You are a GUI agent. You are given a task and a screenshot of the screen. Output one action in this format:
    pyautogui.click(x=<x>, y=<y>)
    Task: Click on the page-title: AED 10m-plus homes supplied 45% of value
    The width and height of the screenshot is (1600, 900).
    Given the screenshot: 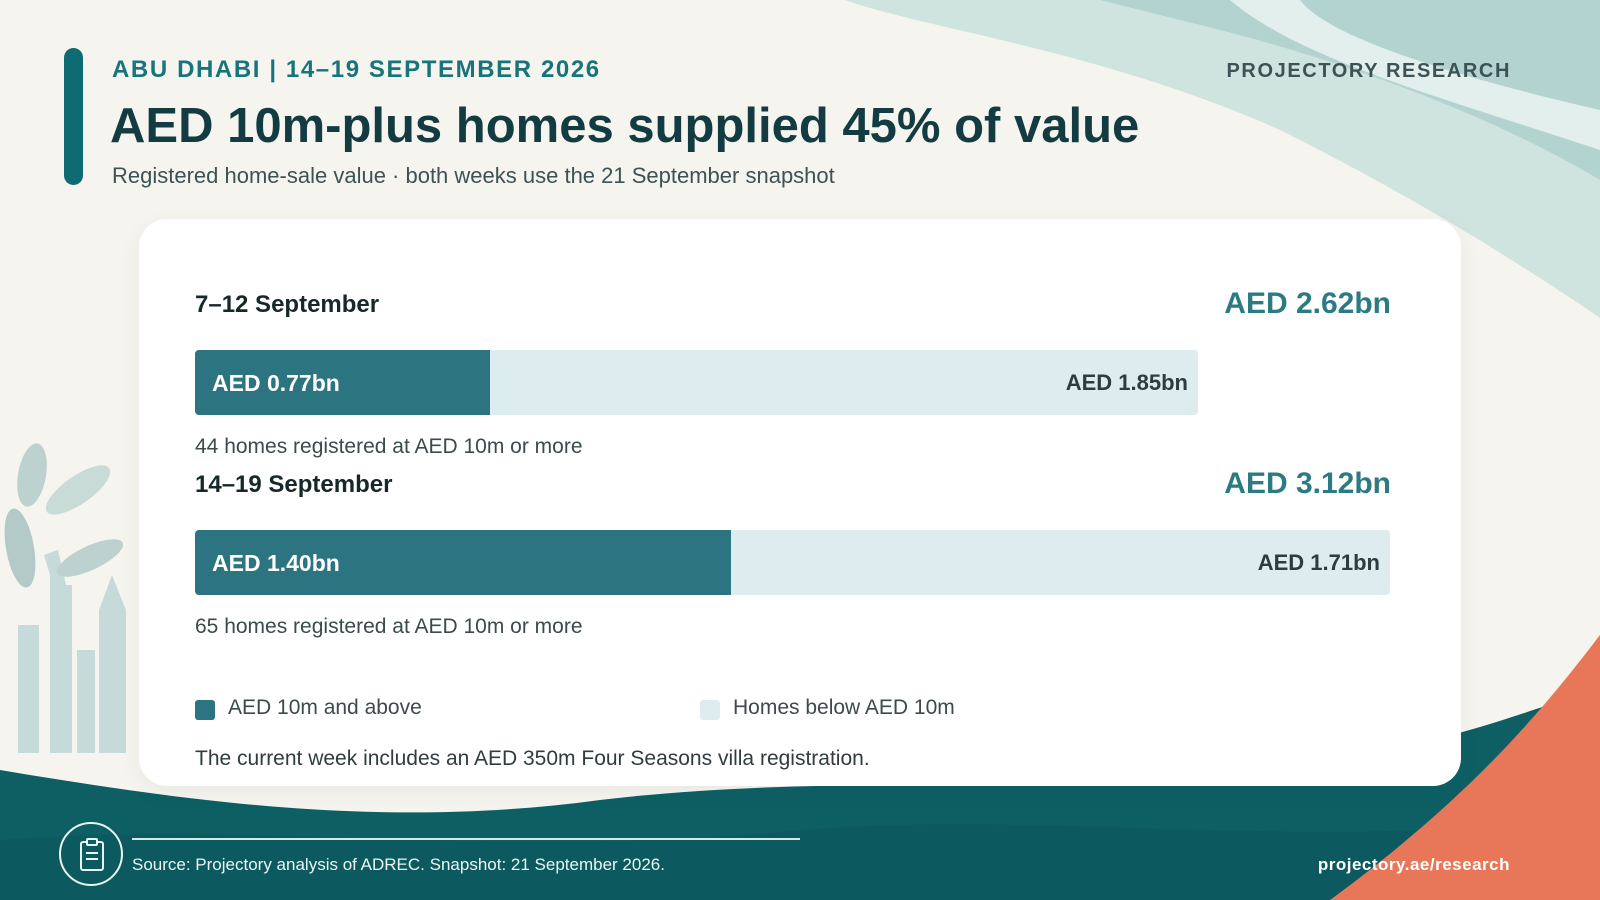 What is the action you would take?
    pyautogui.click(x=625, y=126)
    